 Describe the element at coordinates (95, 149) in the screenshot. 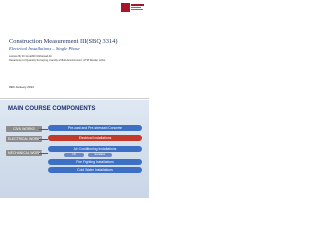

I see `item-bar: Air Conditioning Installations` at that location.